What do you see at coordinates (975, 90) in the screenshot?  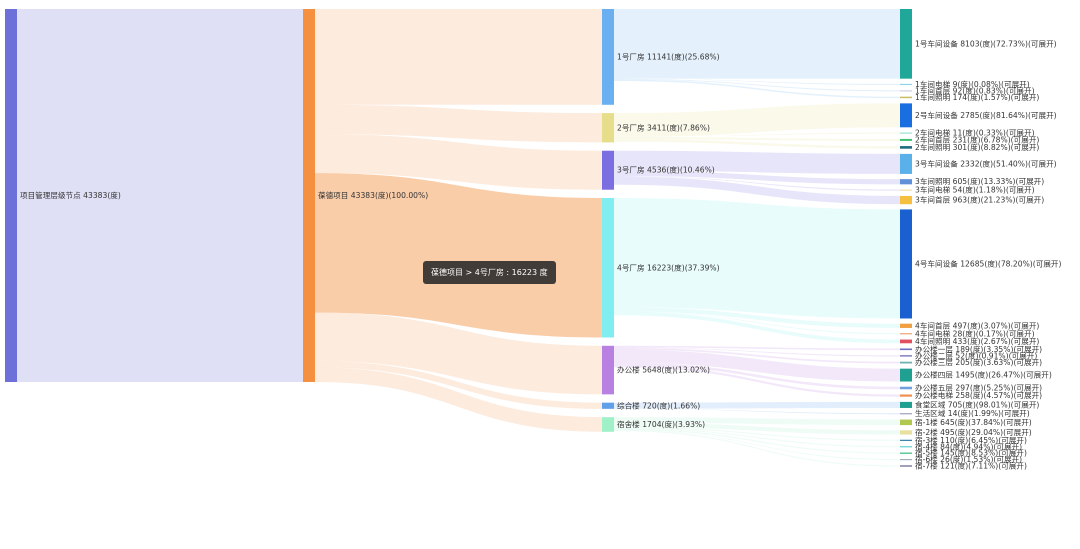 I see `node-label: 1车间首层 92(度)(0.83%)(可展开)` at bounding box center [975, 90].